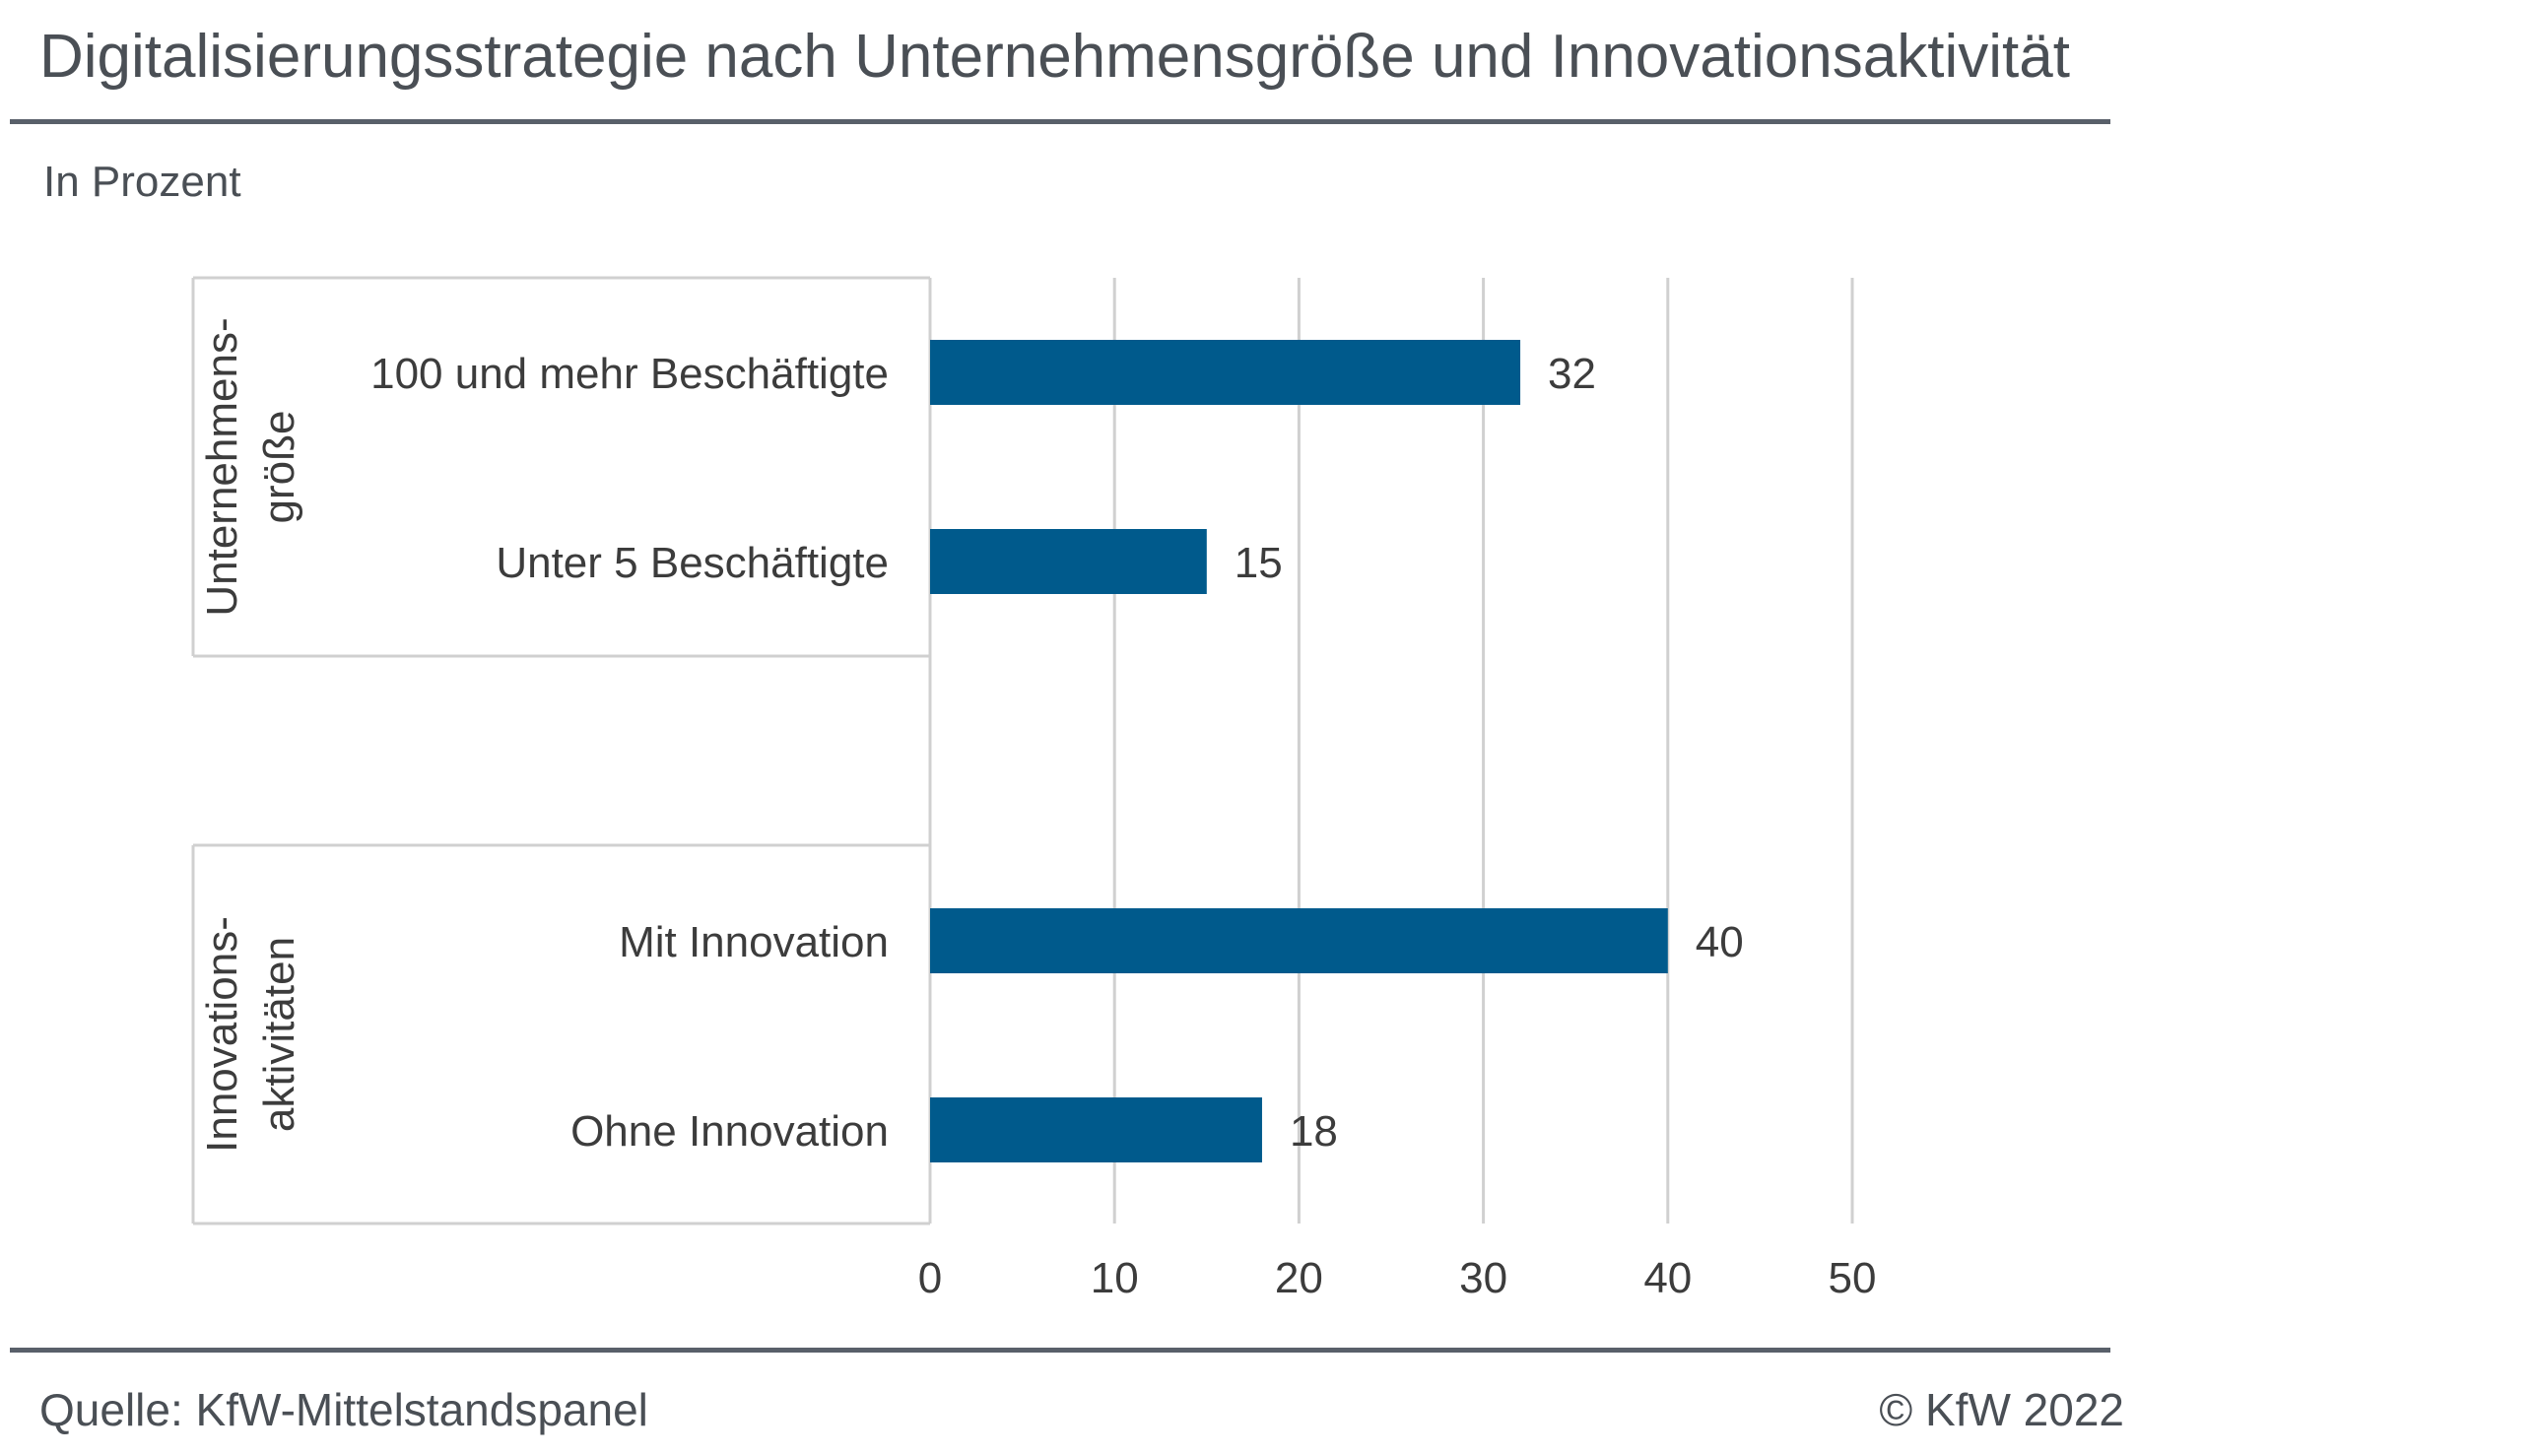  I want to click on x-tick-label: 20, so click(1299, 1278).